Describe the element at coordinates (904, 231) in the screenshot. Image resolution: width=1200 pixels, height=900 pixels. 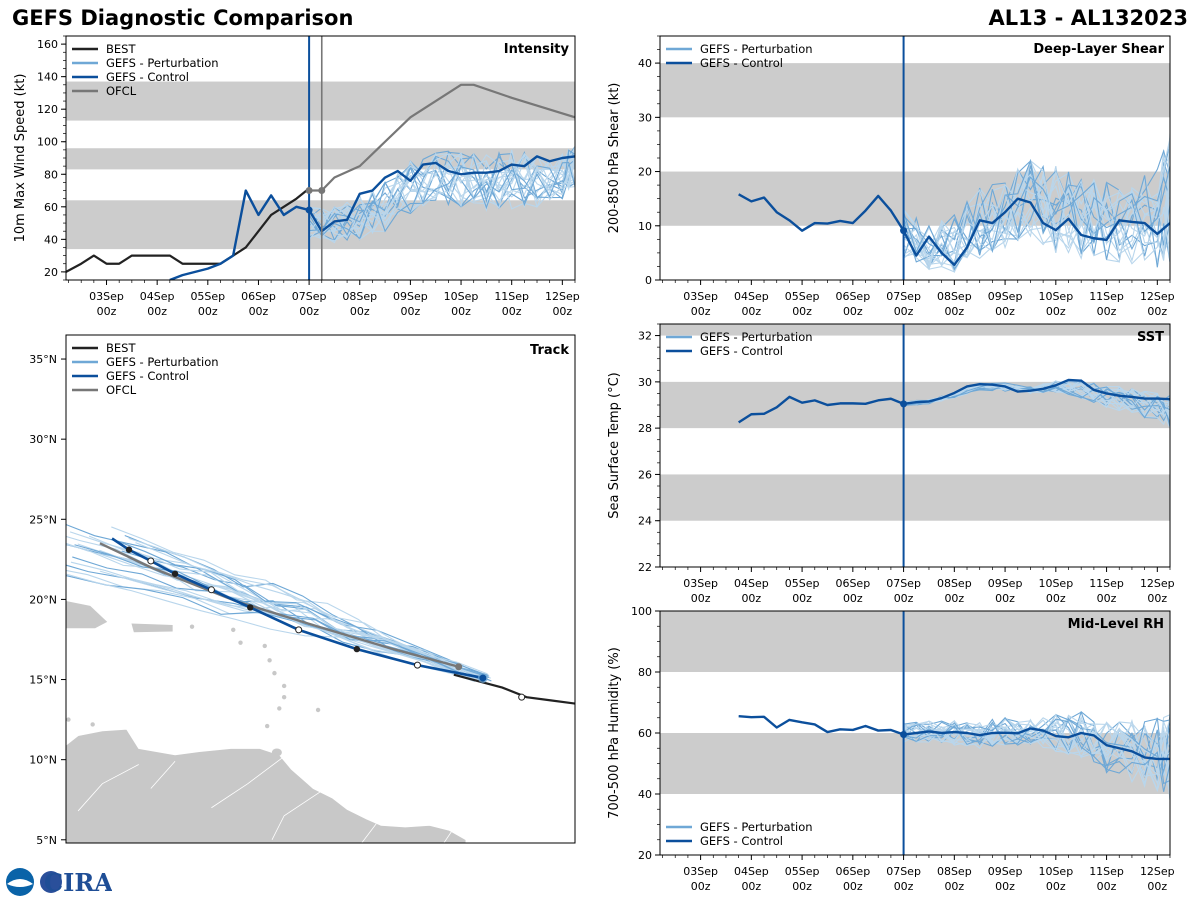
I see `shear-control-init-point` at that location.